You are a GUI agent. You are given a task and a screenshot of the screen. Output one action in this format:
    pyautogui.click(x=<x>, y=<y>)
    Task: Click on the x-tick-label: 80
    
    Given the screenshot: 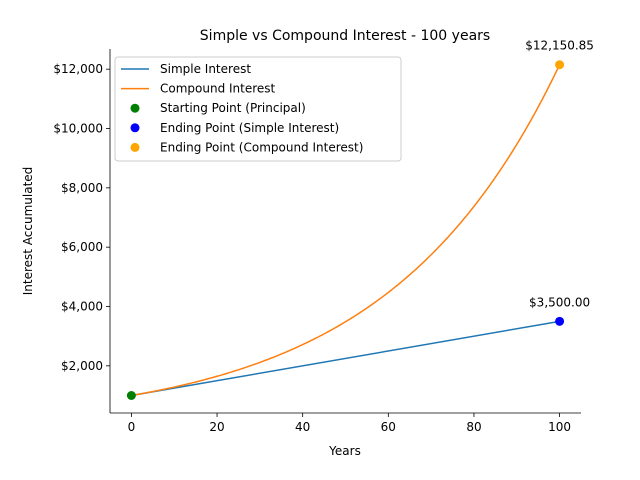 What is the action you would take?
    pyautogui.click(x=473, y=427)
    